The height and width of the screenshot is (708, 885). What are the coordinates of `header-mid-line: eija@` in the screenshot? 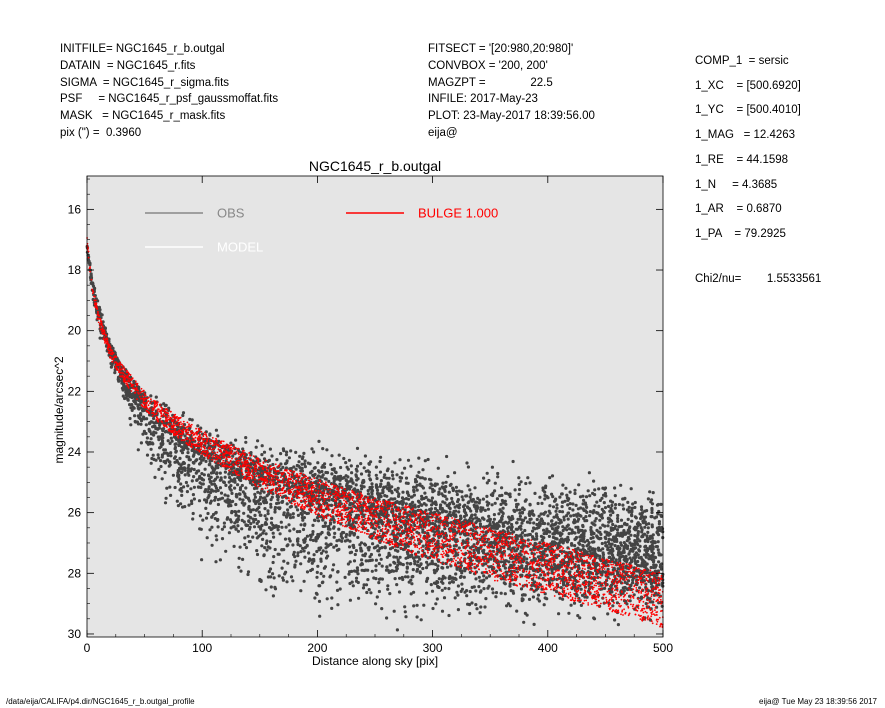 It's located at (443, 132).